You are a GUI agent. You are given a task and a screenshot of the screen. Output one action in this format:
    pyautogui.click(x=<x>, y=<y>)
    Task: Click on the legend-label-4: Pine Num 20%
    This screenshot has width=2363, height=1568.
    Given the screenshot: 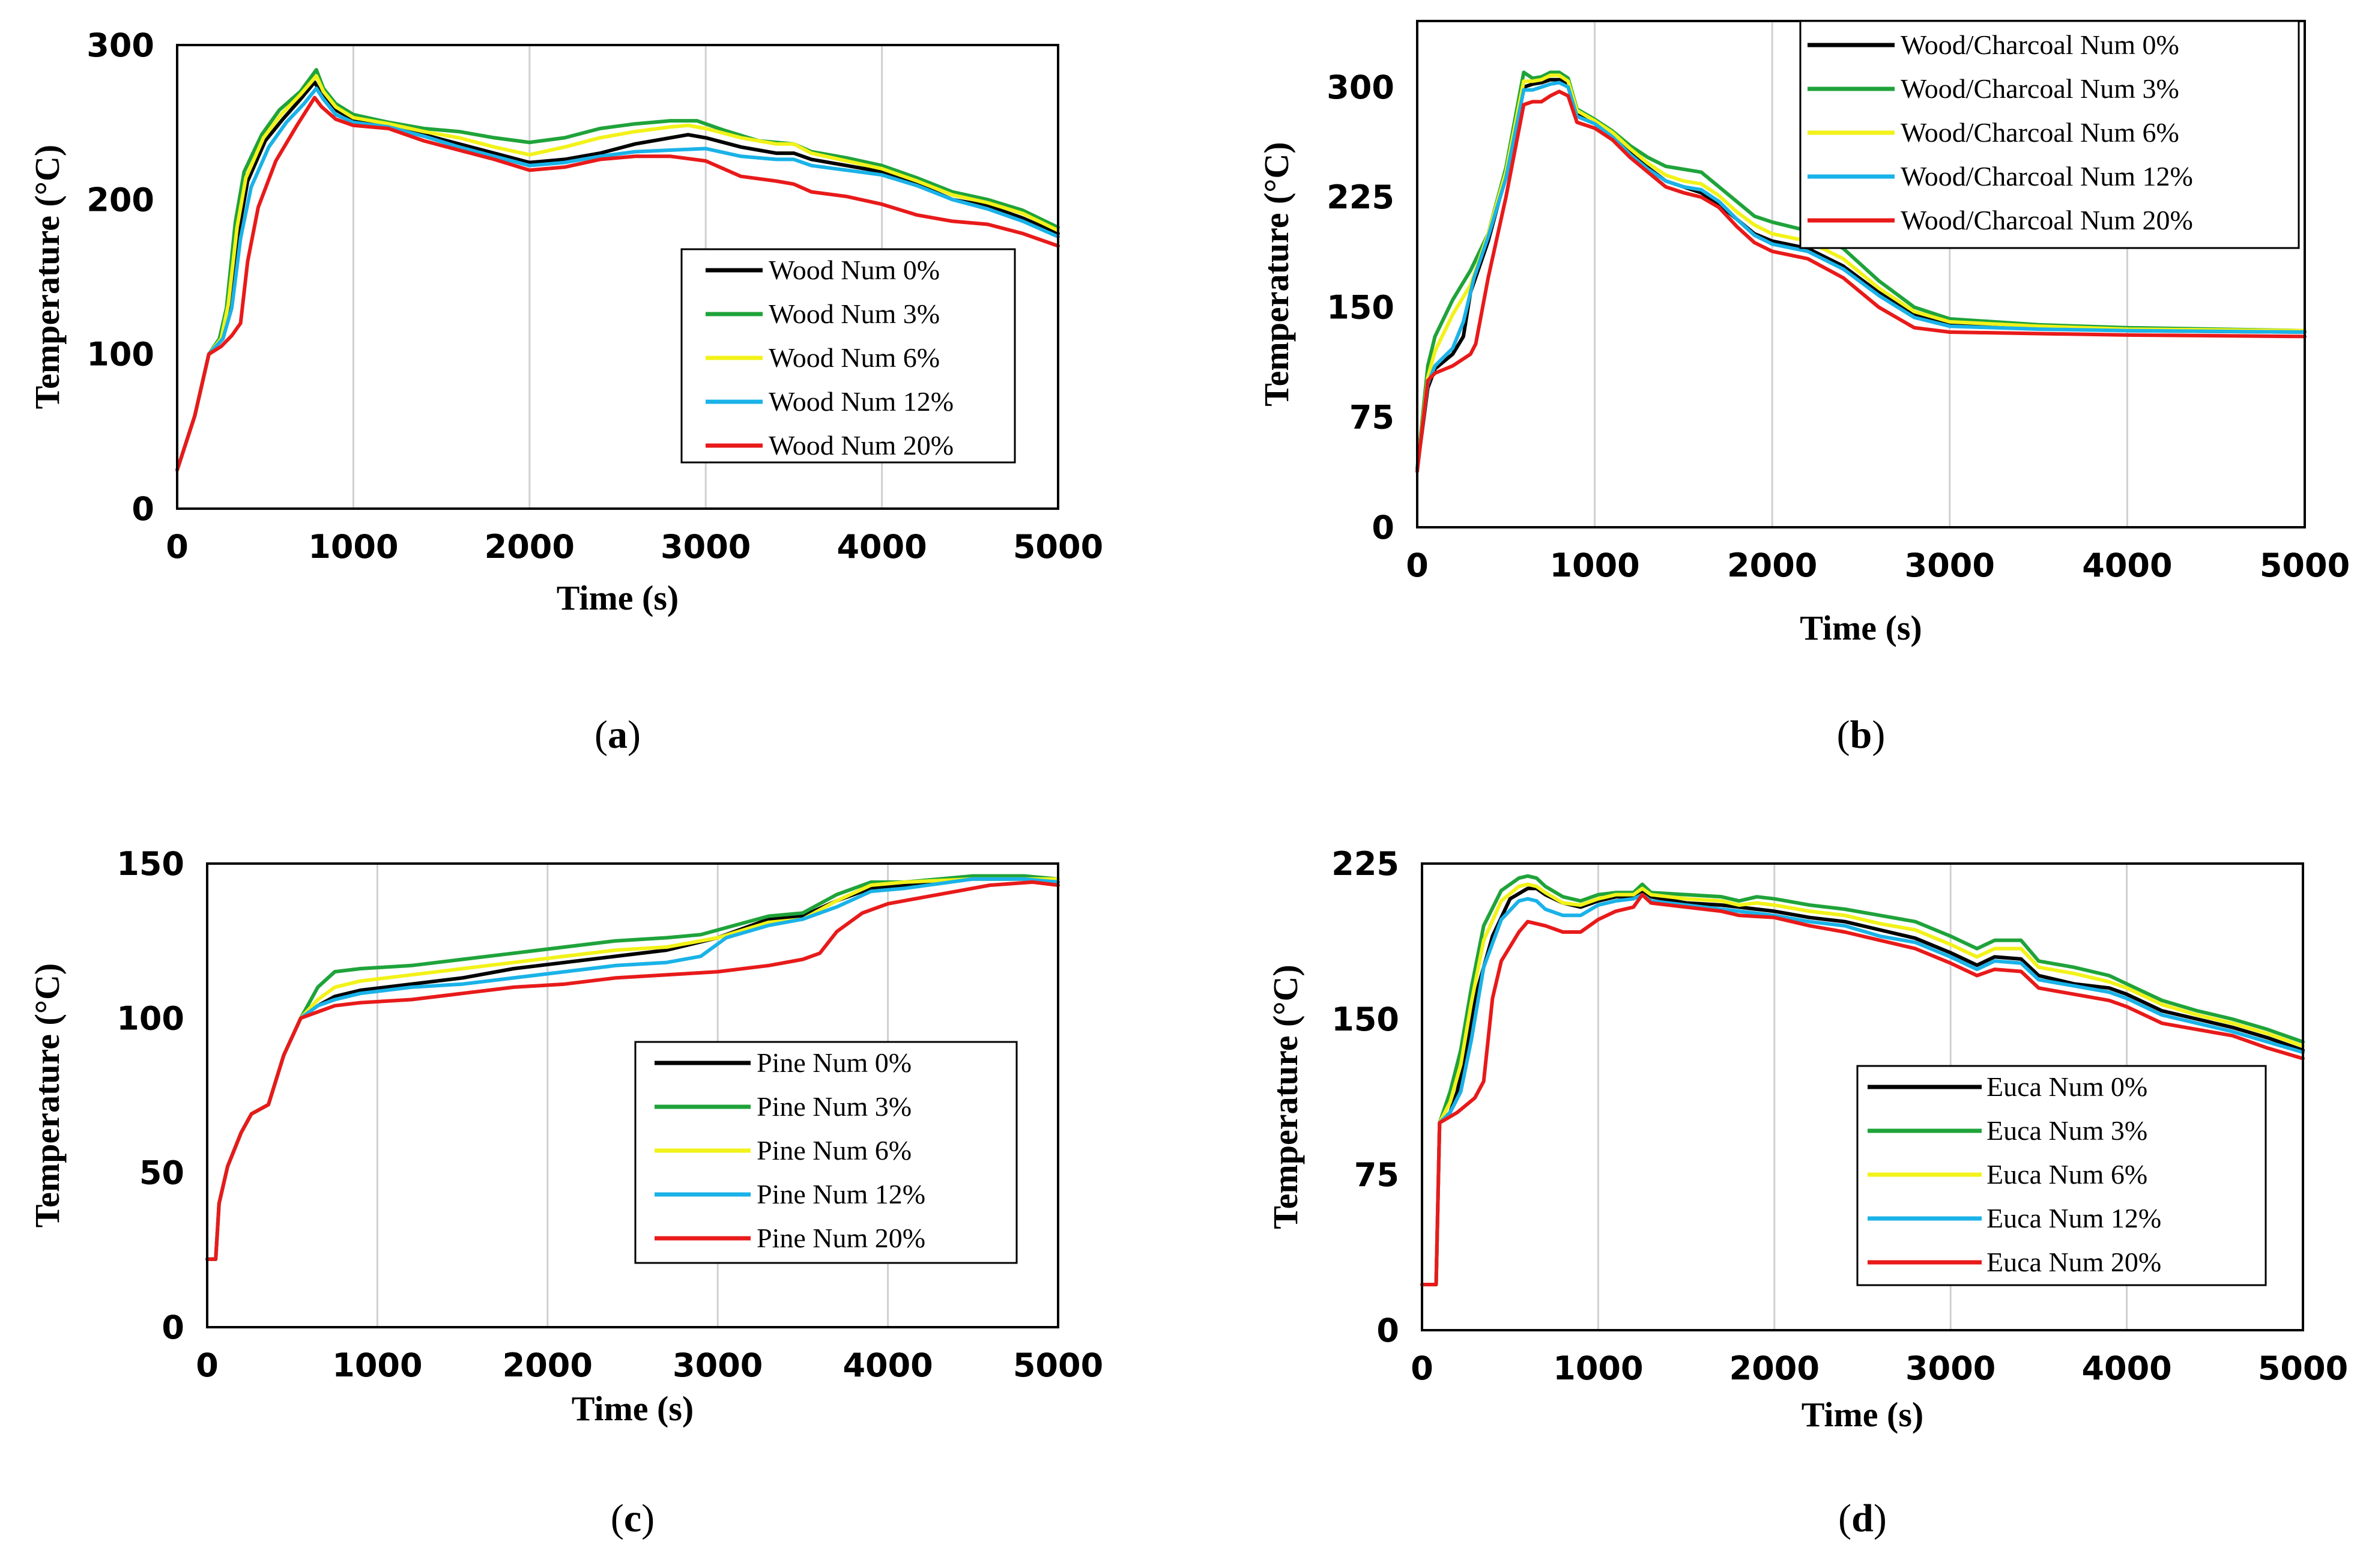 What is the action you would take?
    pyautogui.click(x=841, y=1238)
    